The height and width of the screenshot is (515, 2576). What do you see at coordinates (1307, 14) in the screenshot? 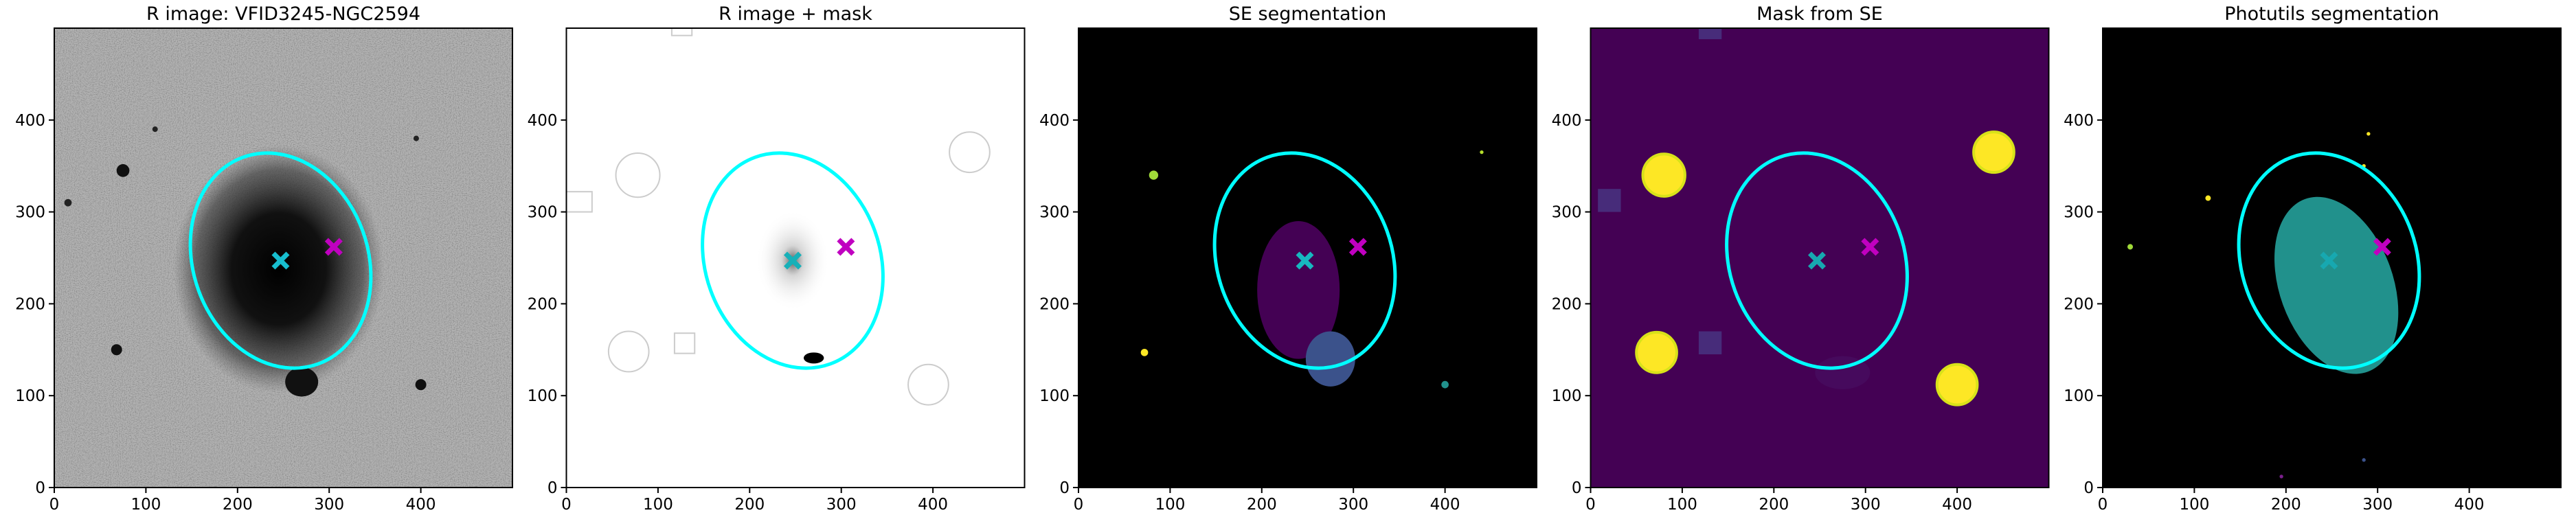
I see `panel-title: SE segmentation` at bounding box center [1307, 14].